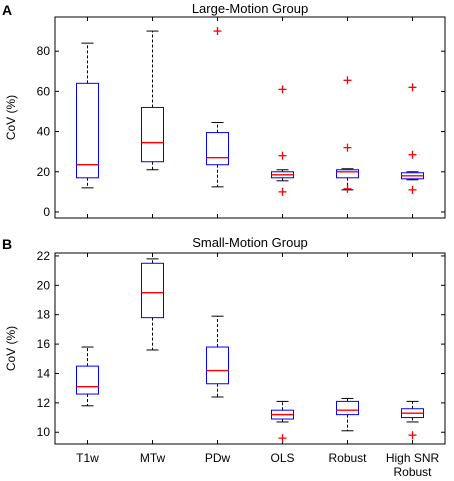  Describe the element at coordinates (44, 315) in the screenshot. I see `y-tick-label: 18` at that location.